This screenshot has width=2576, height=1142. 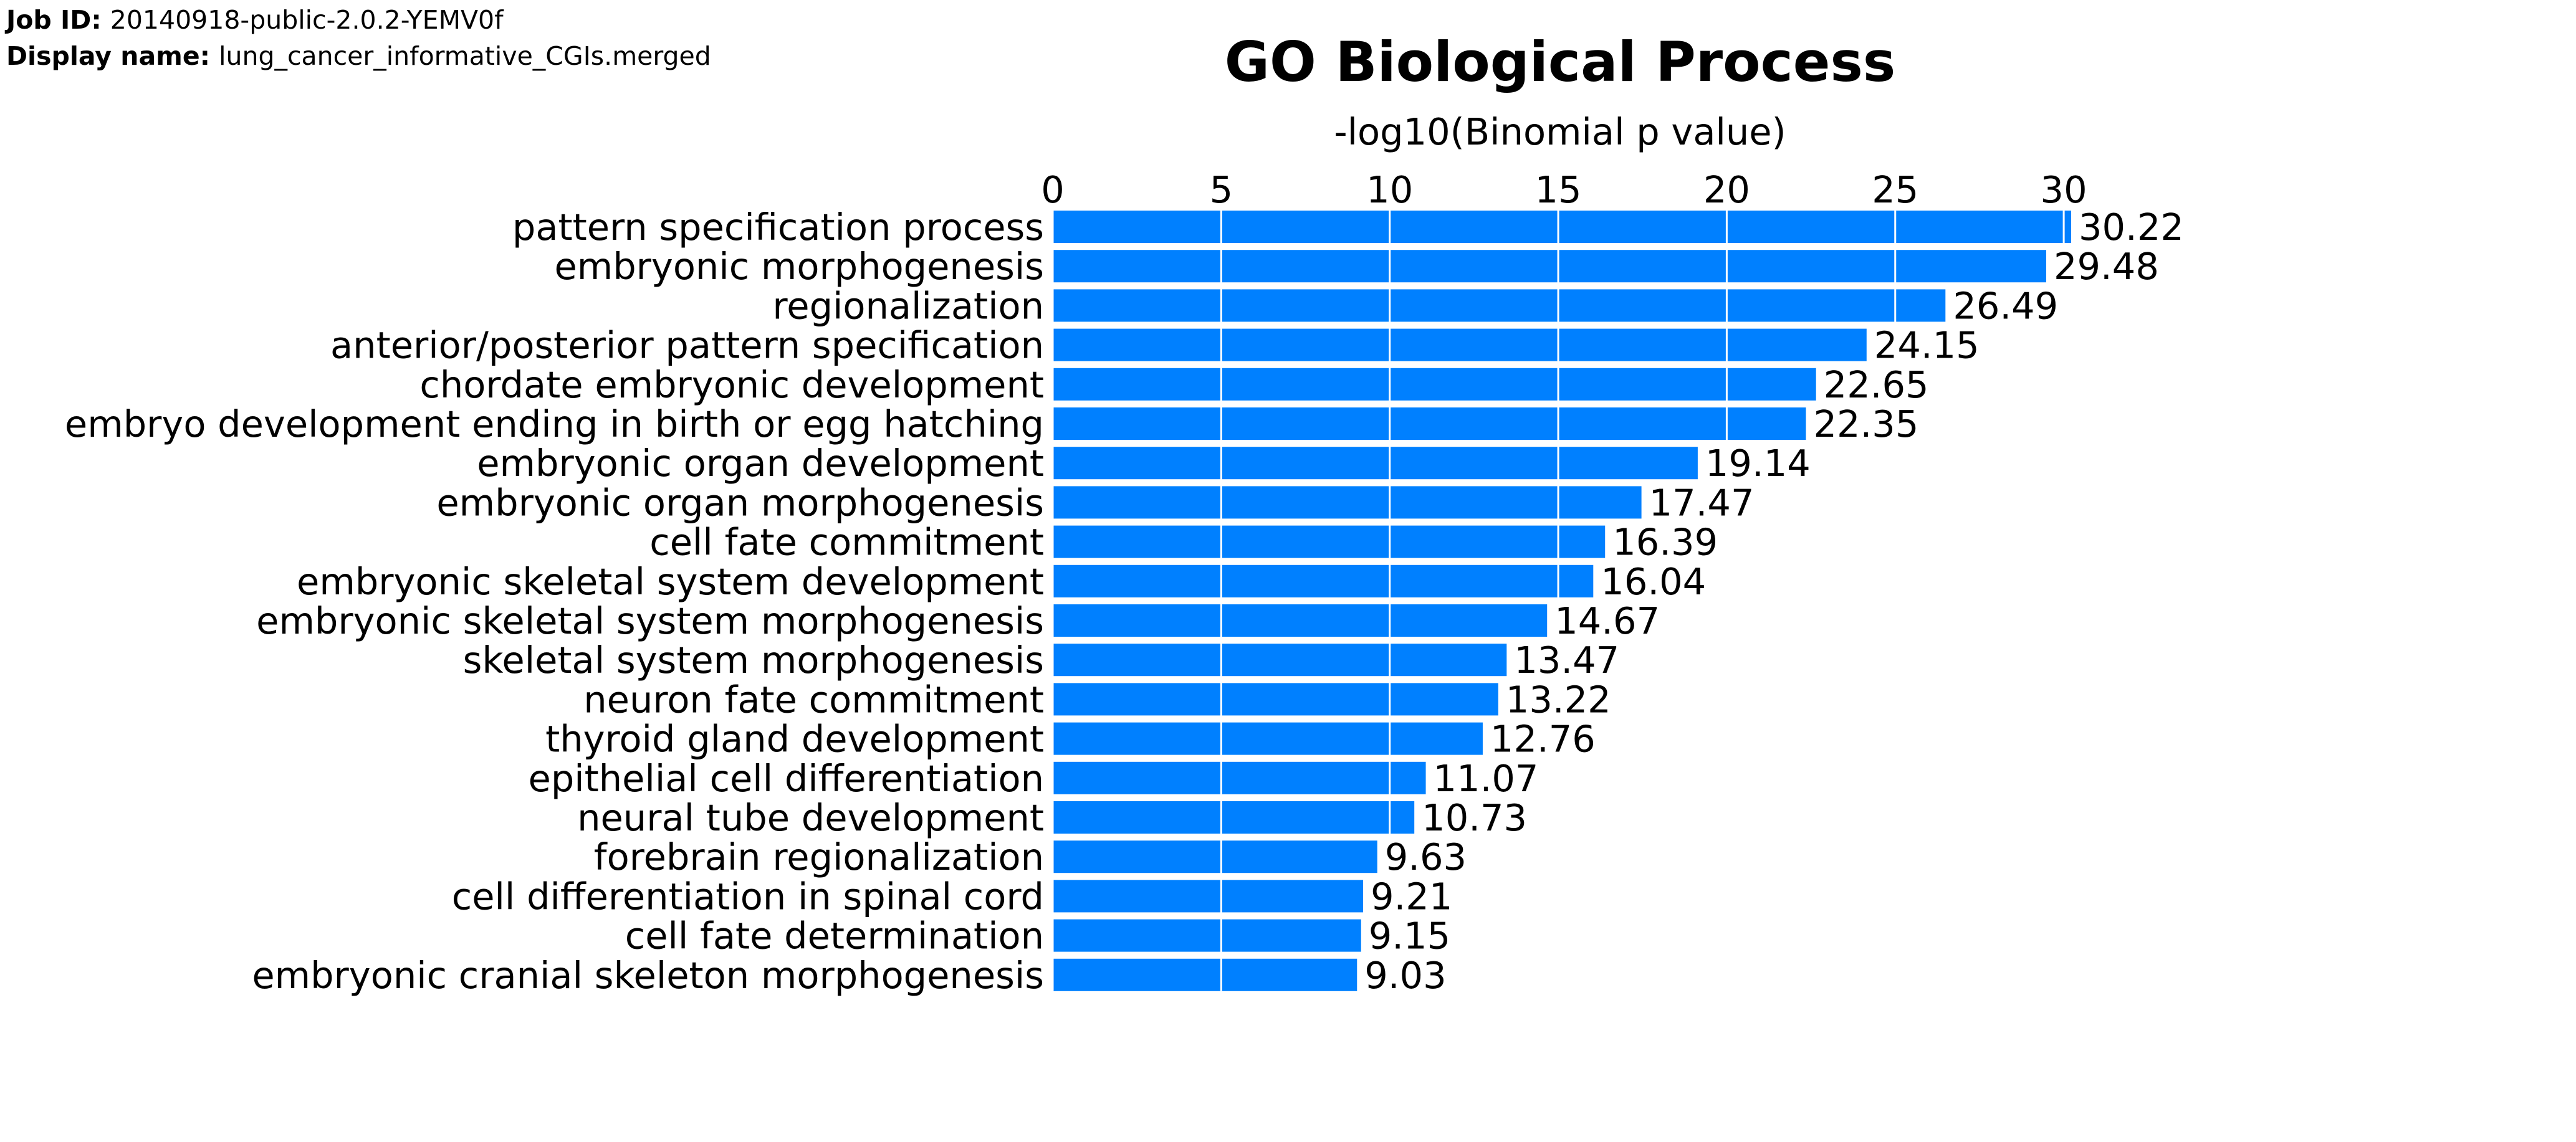 What do you see at coordinates (1927, 345) in the screenshot?
I see `value-label: 24.15` at bounding box center [1927, 345].